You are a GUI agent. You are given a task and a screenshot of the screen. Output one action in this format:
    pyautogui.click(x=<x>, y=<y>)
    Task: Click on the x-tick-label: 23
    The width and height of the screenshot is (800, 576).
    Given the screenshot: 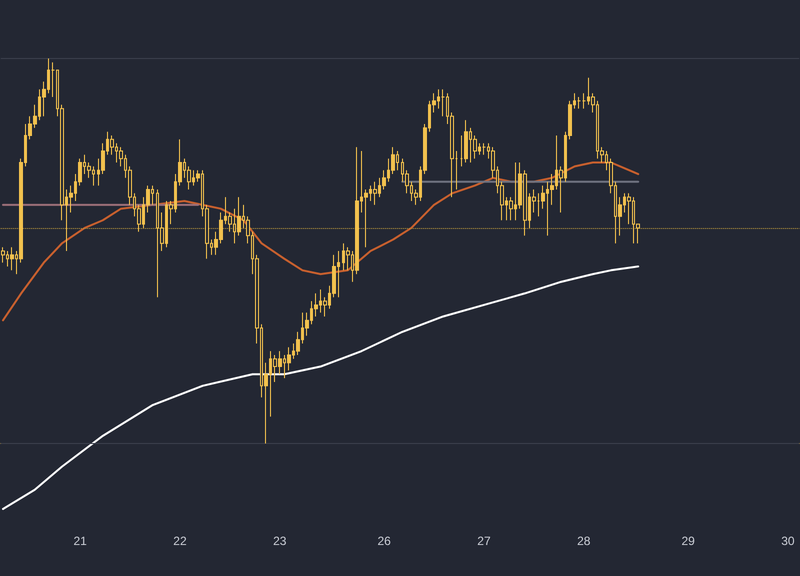 What is the action you would take?
    pyautogui.click(x=280, y=541)
    